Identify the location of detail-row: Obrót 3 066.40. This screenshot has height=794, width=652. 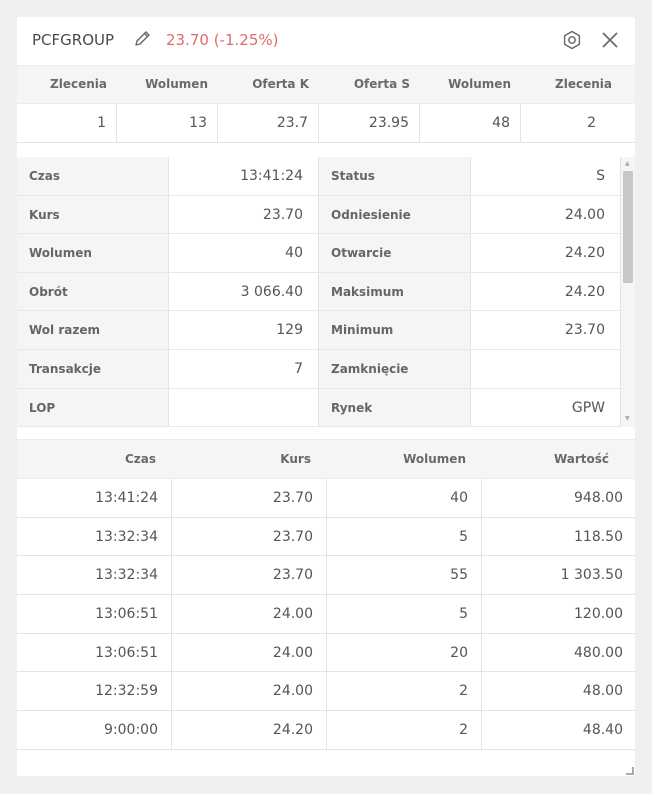
(168, 292).